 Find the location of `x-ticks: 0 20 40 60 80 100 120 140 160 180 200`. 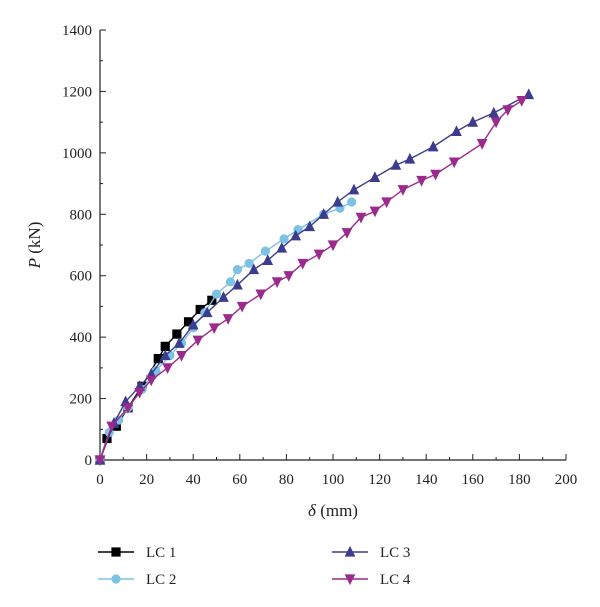

x-ticks: 0 20 40 60 80 100 120 140 160 180 200 is located at coordinates (336, 471).